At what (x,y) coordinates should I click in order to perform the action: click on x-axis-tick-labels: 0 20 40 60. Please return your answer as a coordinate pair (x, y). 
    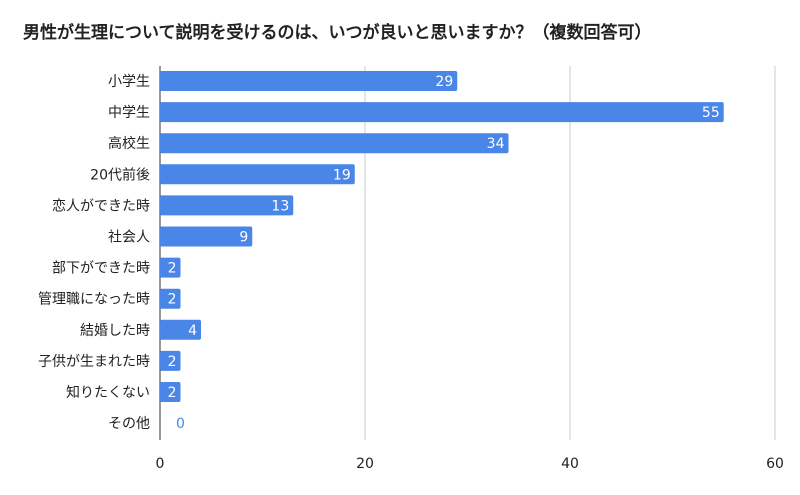
    Looking at the image, I should click on (470, 464).